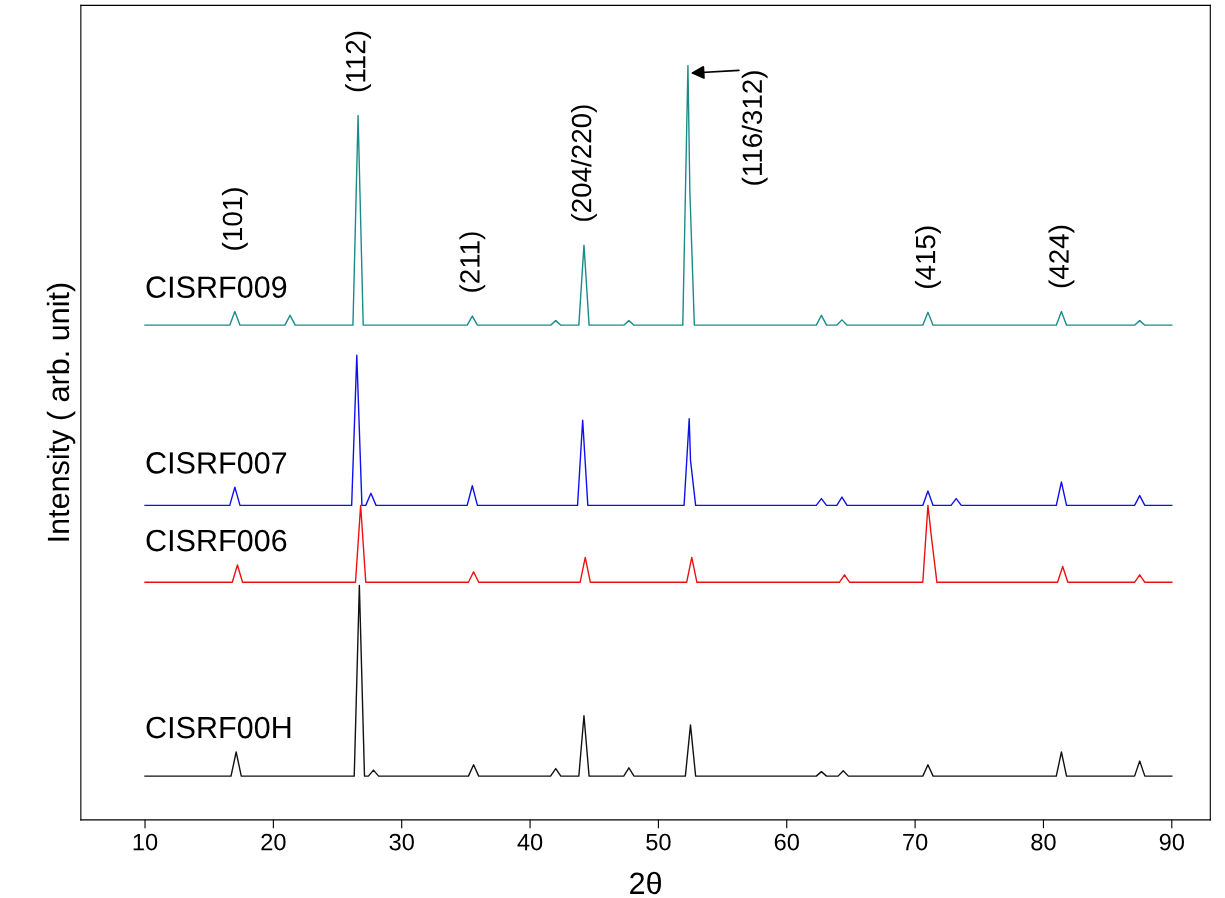  I want to click on x-tick-label: 30, so click(401, 842).